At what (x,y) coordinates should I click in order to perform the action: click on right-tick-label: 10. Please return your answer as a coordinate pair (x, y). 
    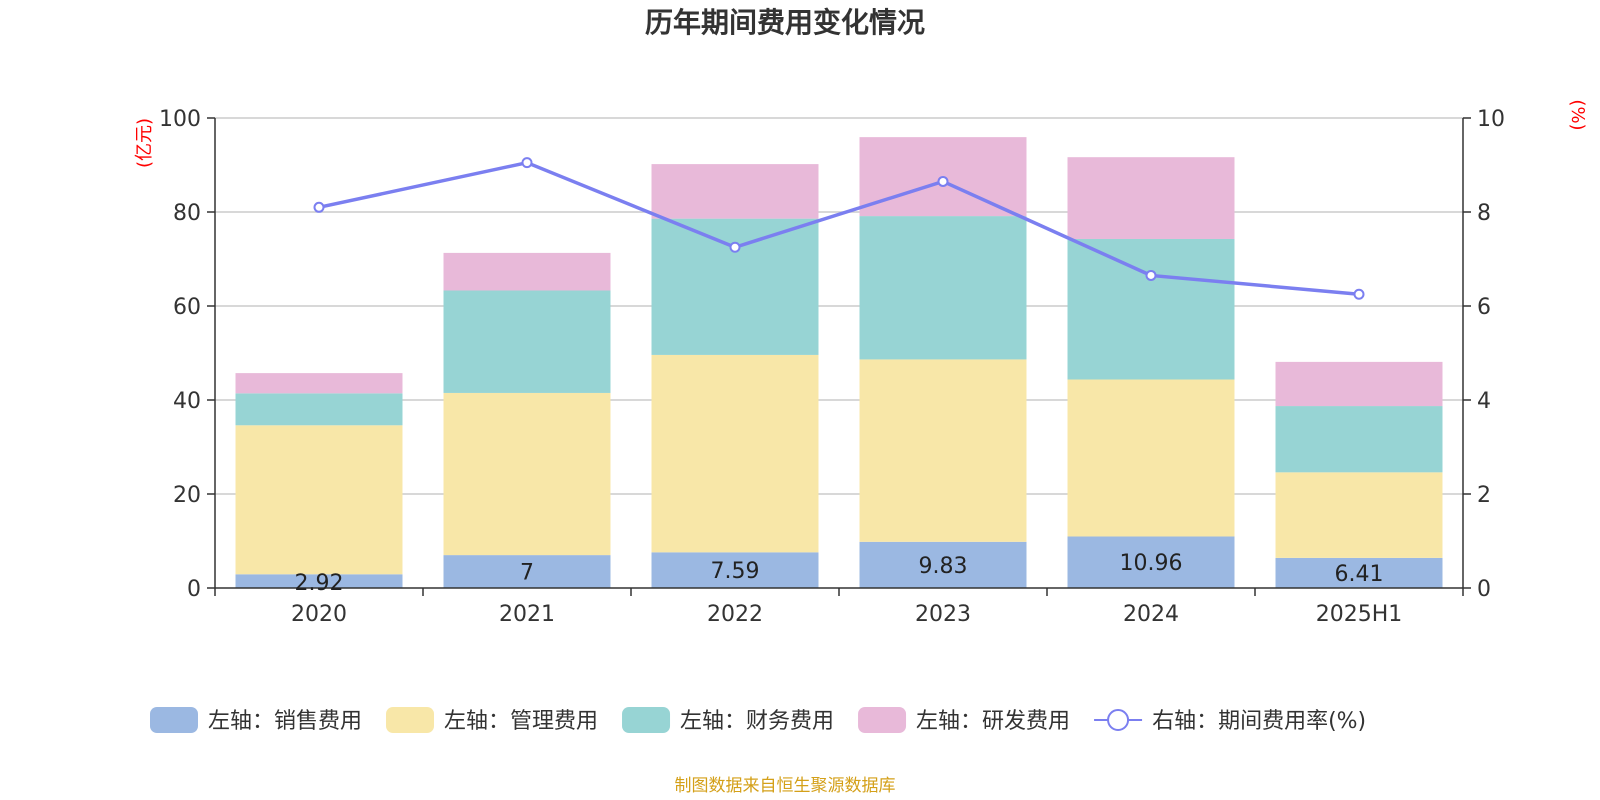
    Looking at the image, I should click on (1491, 119).